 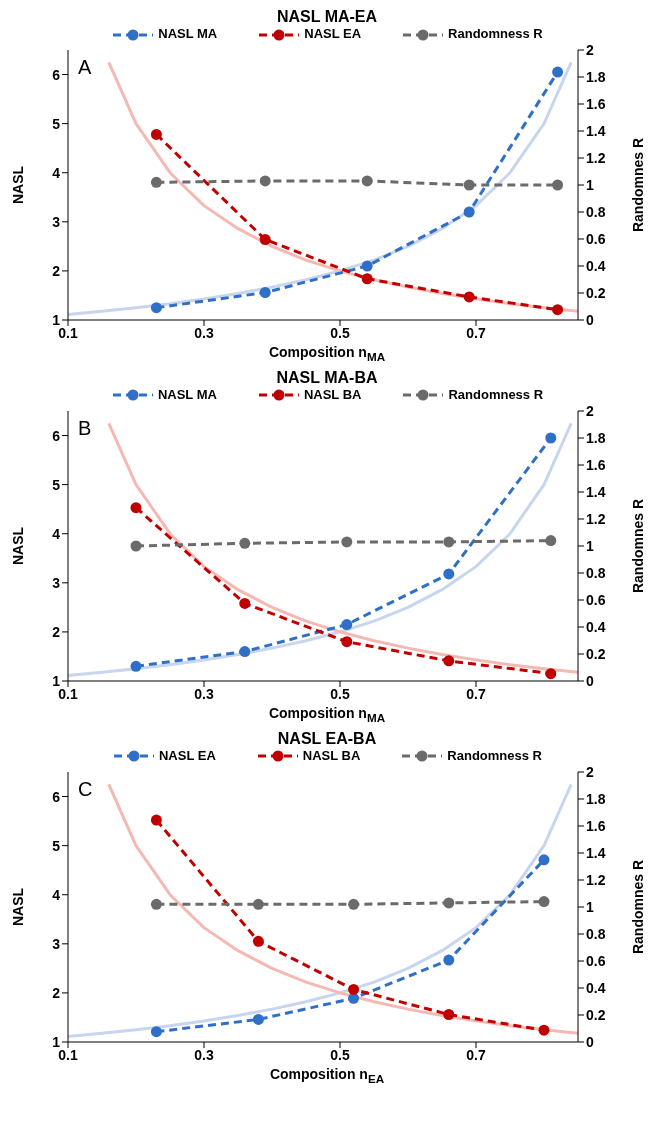 I want to click on chart-title: NASL EA-BA, so click(x=327, y=738).